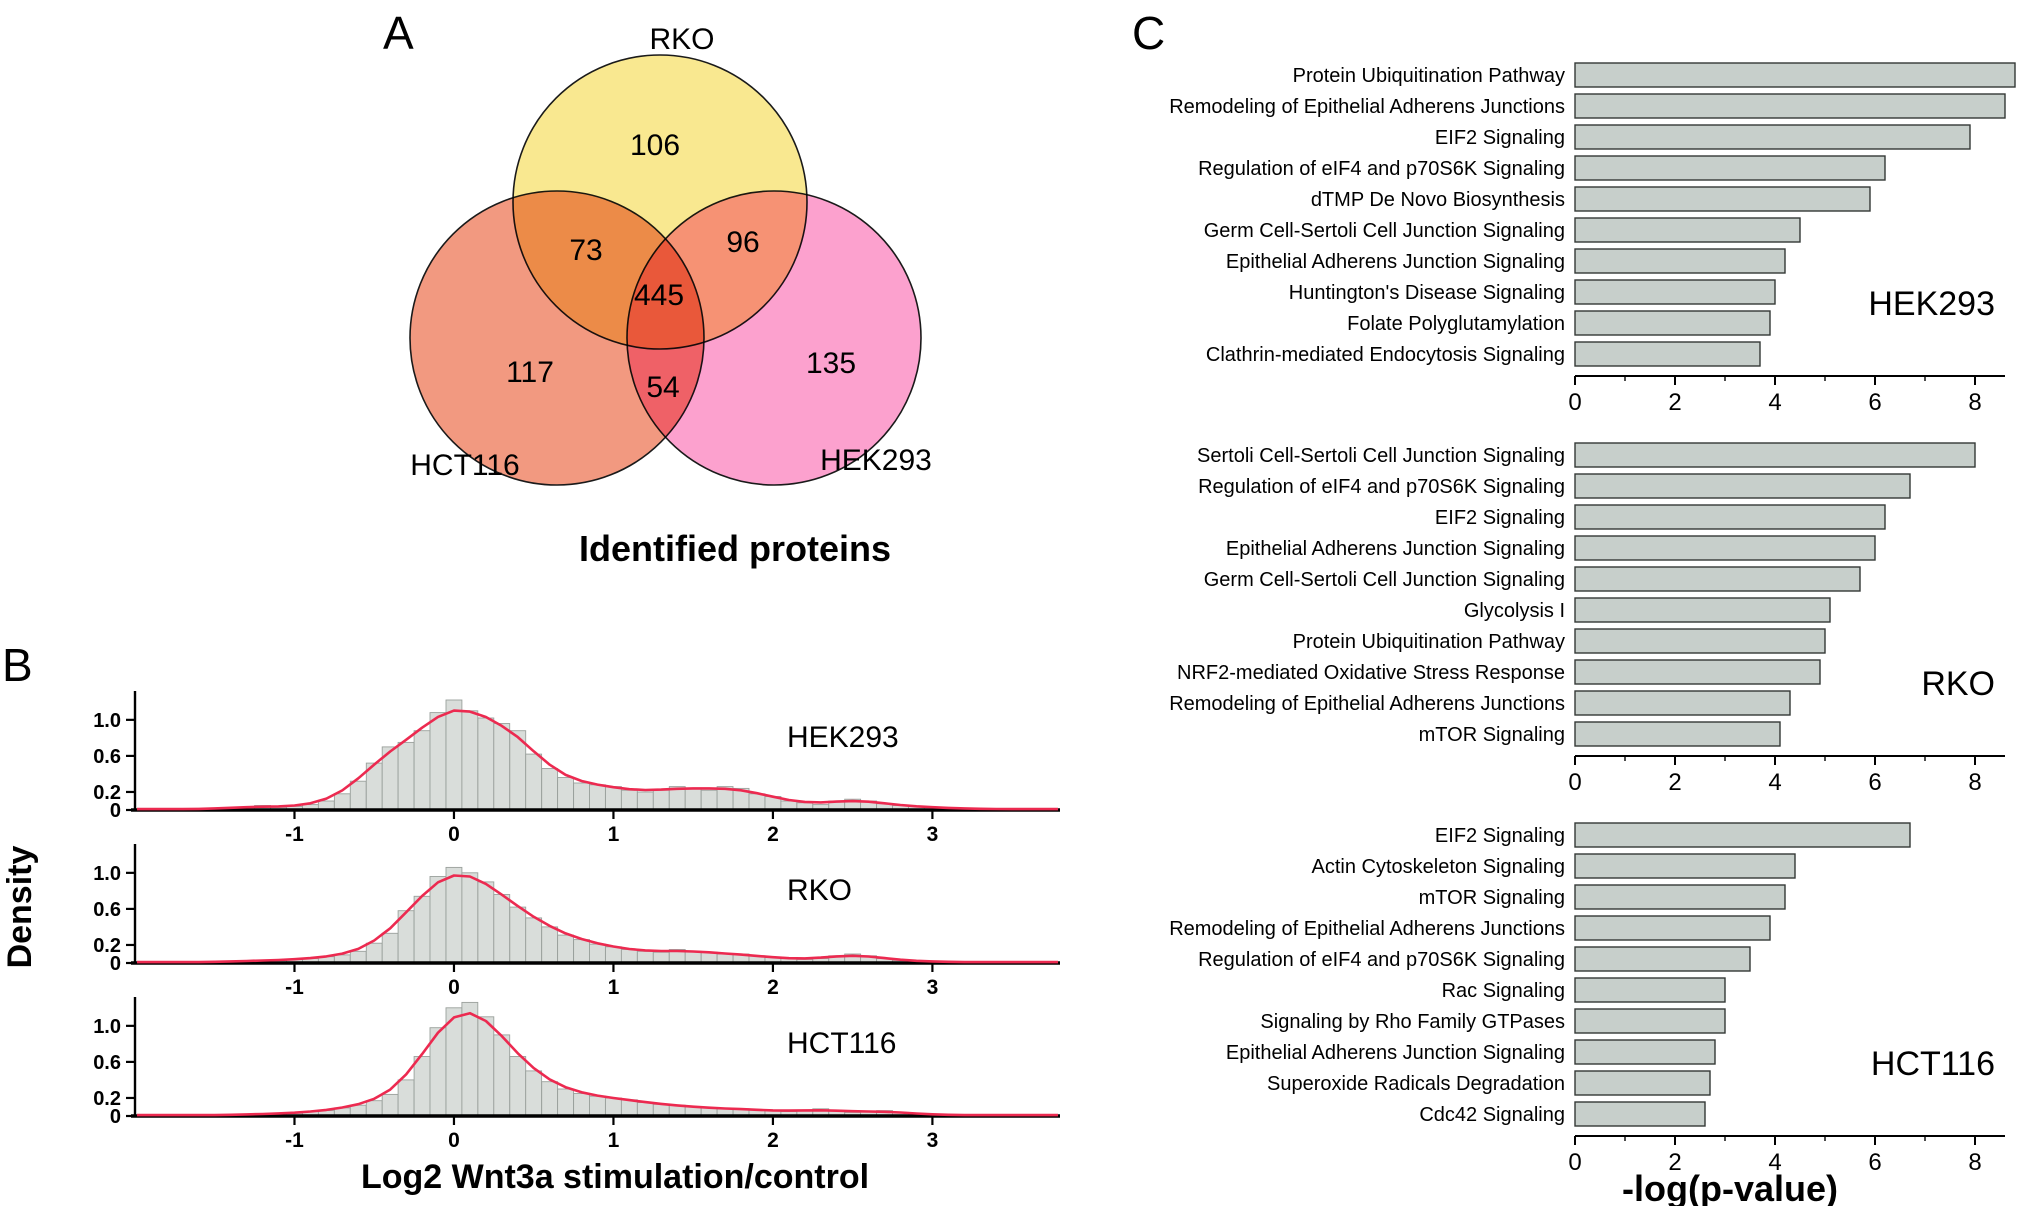  Describe the element at coordinates (1500, 836) in the screenshot. I see `pathway-label: EIF2 Signaling` at that location.